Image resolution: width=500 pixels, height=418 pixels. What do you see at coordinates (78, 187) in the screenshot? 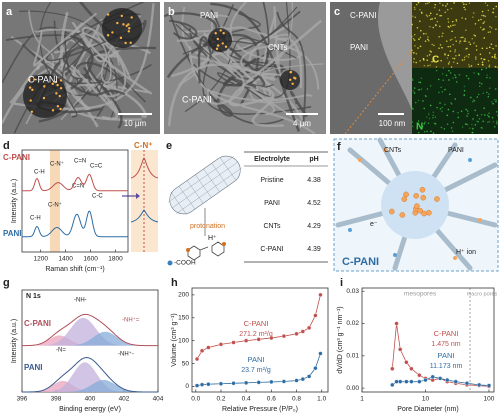
I see `annotation: C=N` at bounding box center [78, 187].